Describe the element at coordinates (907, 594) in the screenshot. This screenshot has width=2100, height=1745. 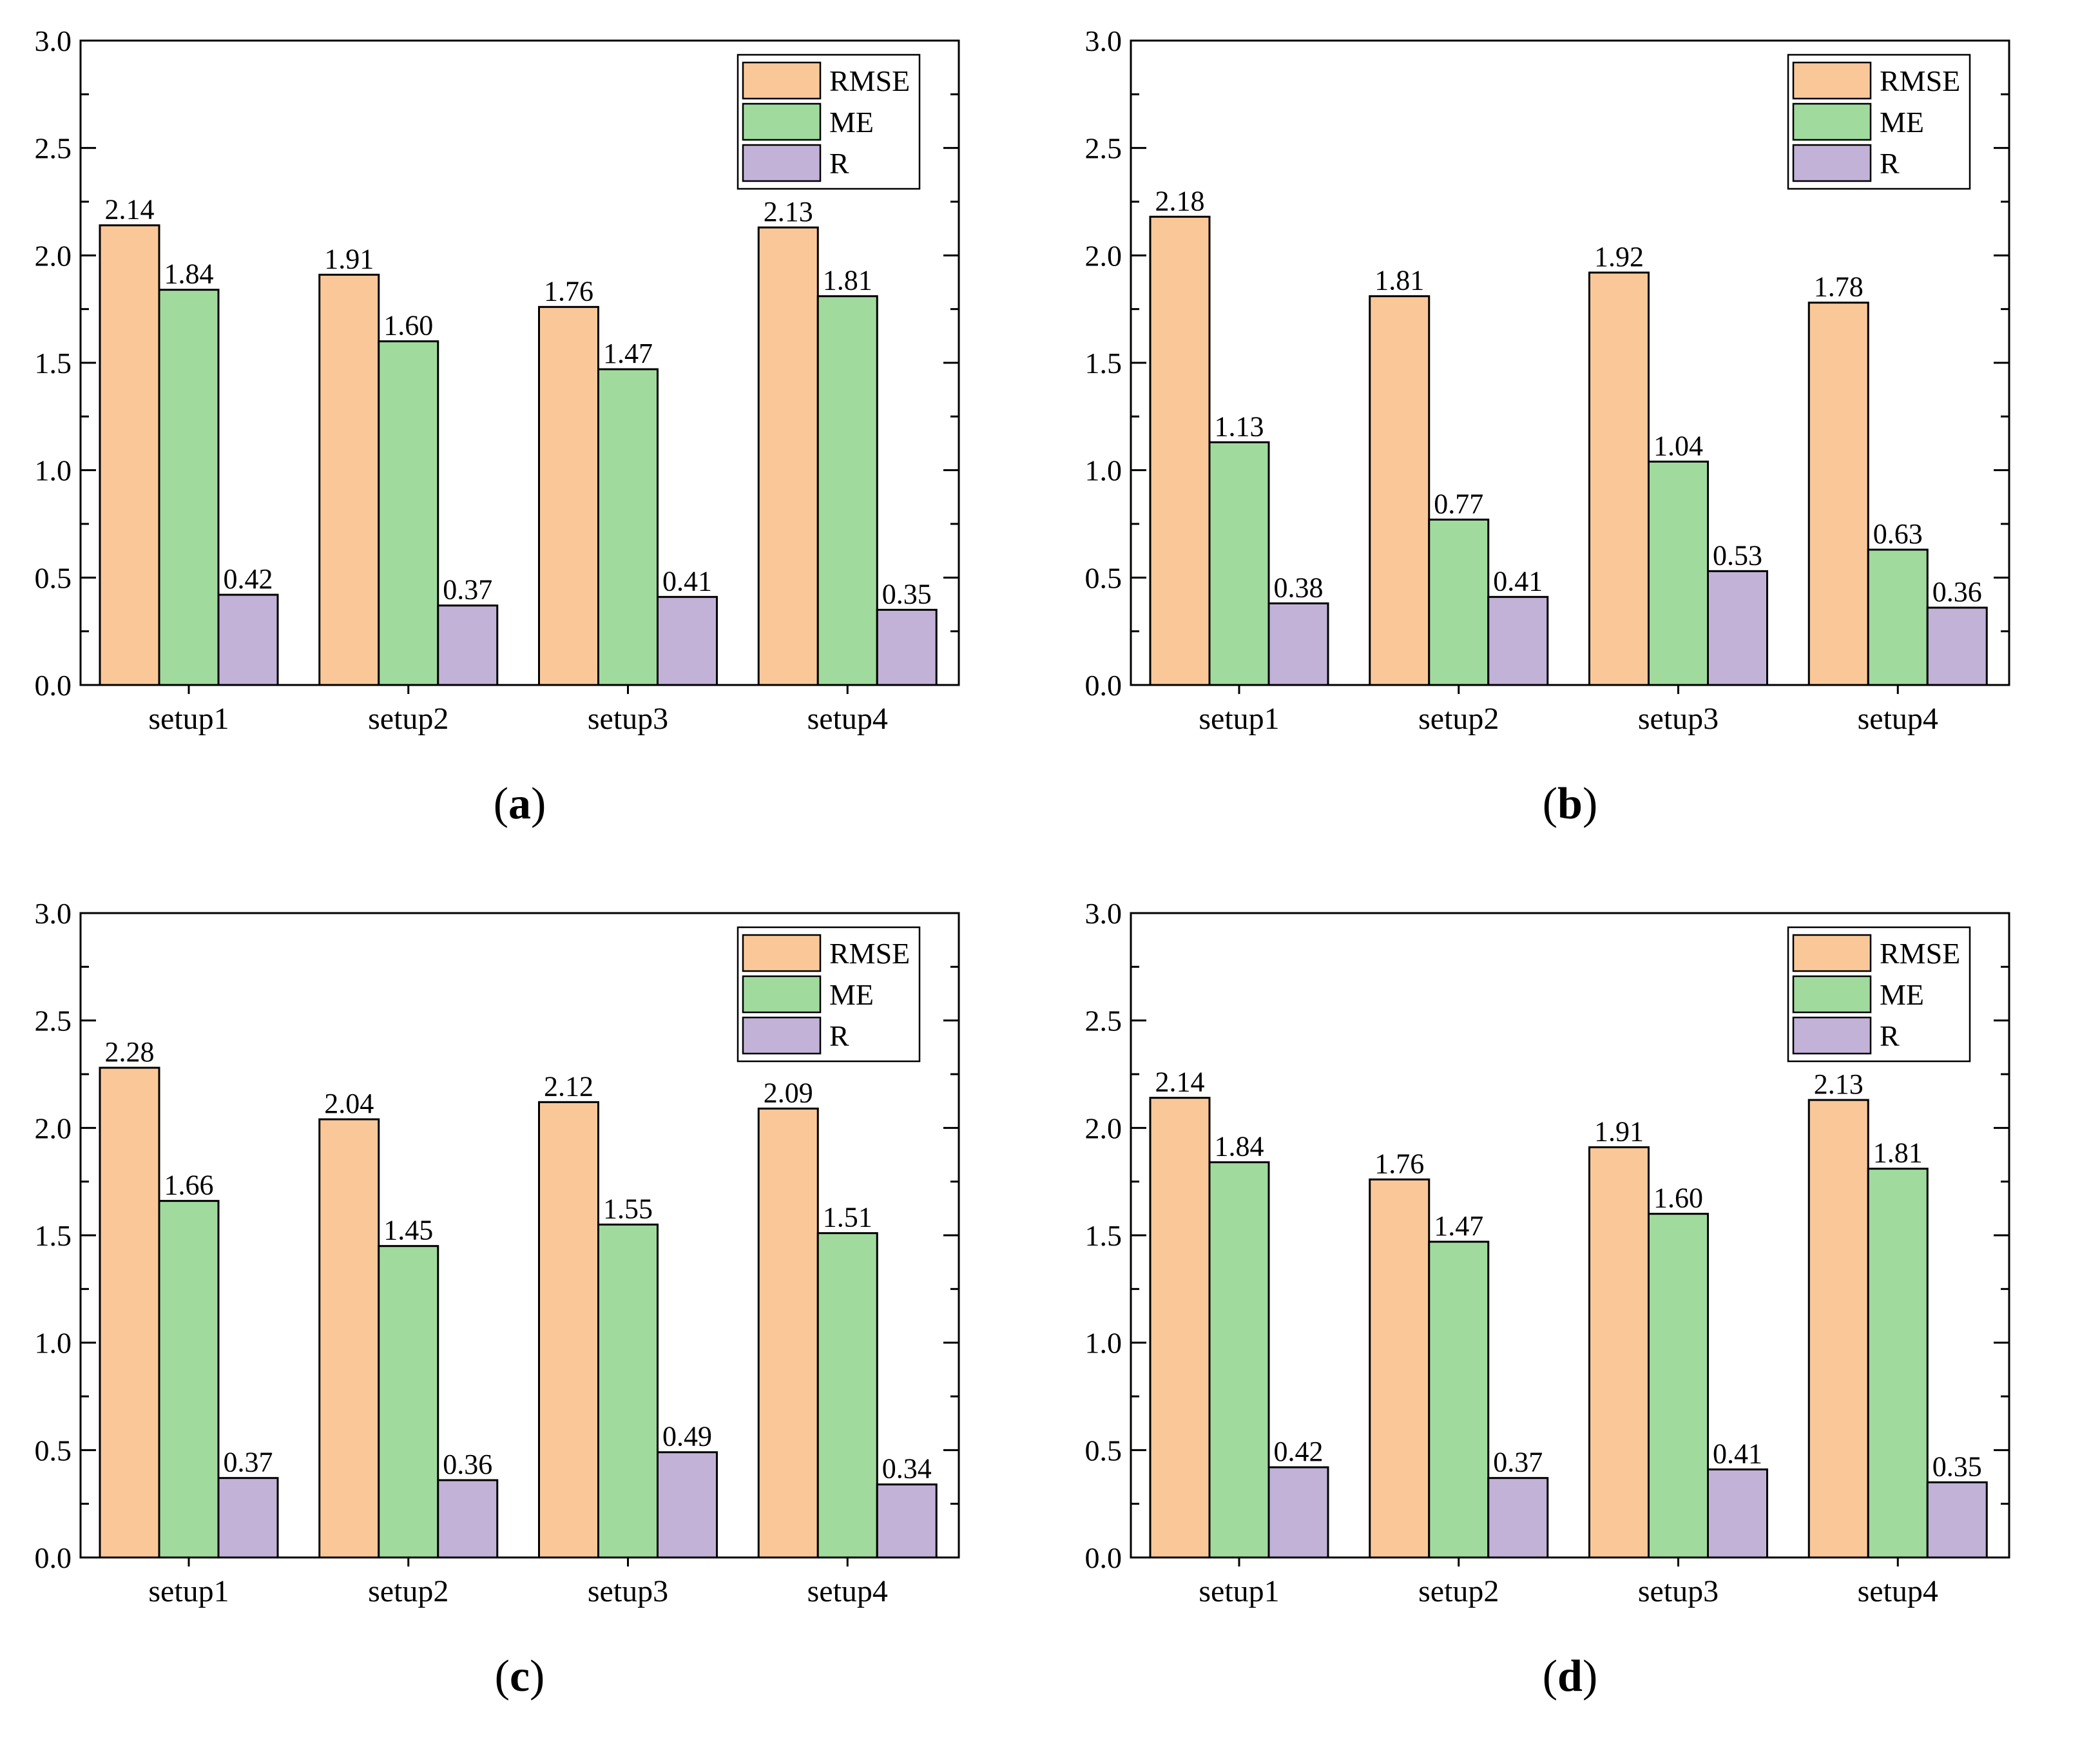
I see `data-label-r-setup4: 0.35` at that location.